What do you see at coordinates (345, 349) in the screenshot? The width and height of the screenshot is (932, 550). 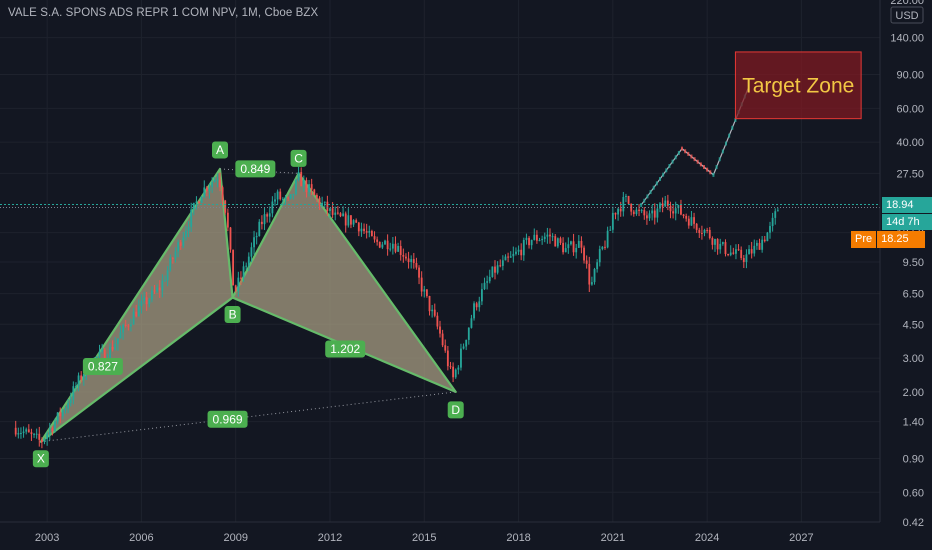 I see `ratio-label-2: 1.202` at bounding box center [345, 349].